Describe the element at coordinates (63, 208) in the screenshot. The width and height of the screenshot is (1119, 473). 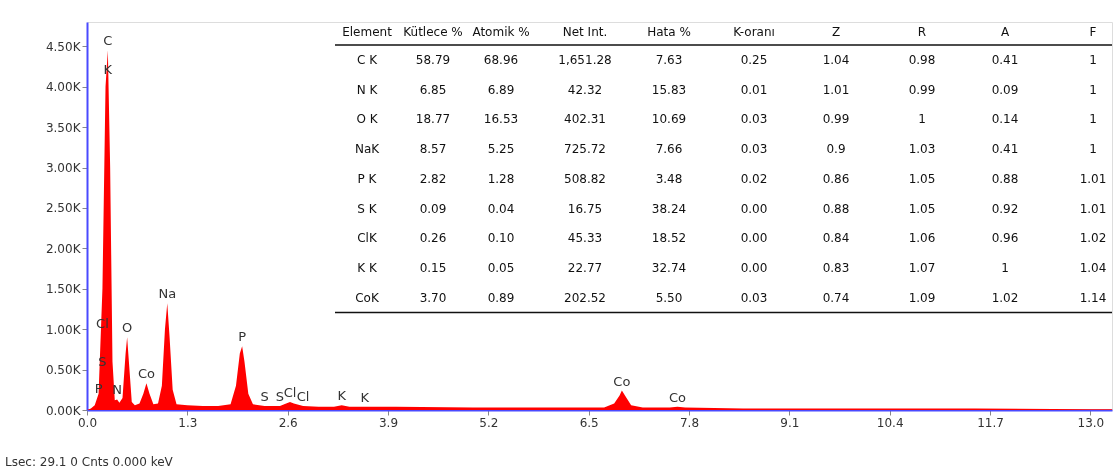
I see `y-tick-label: 2.50K` at that location.